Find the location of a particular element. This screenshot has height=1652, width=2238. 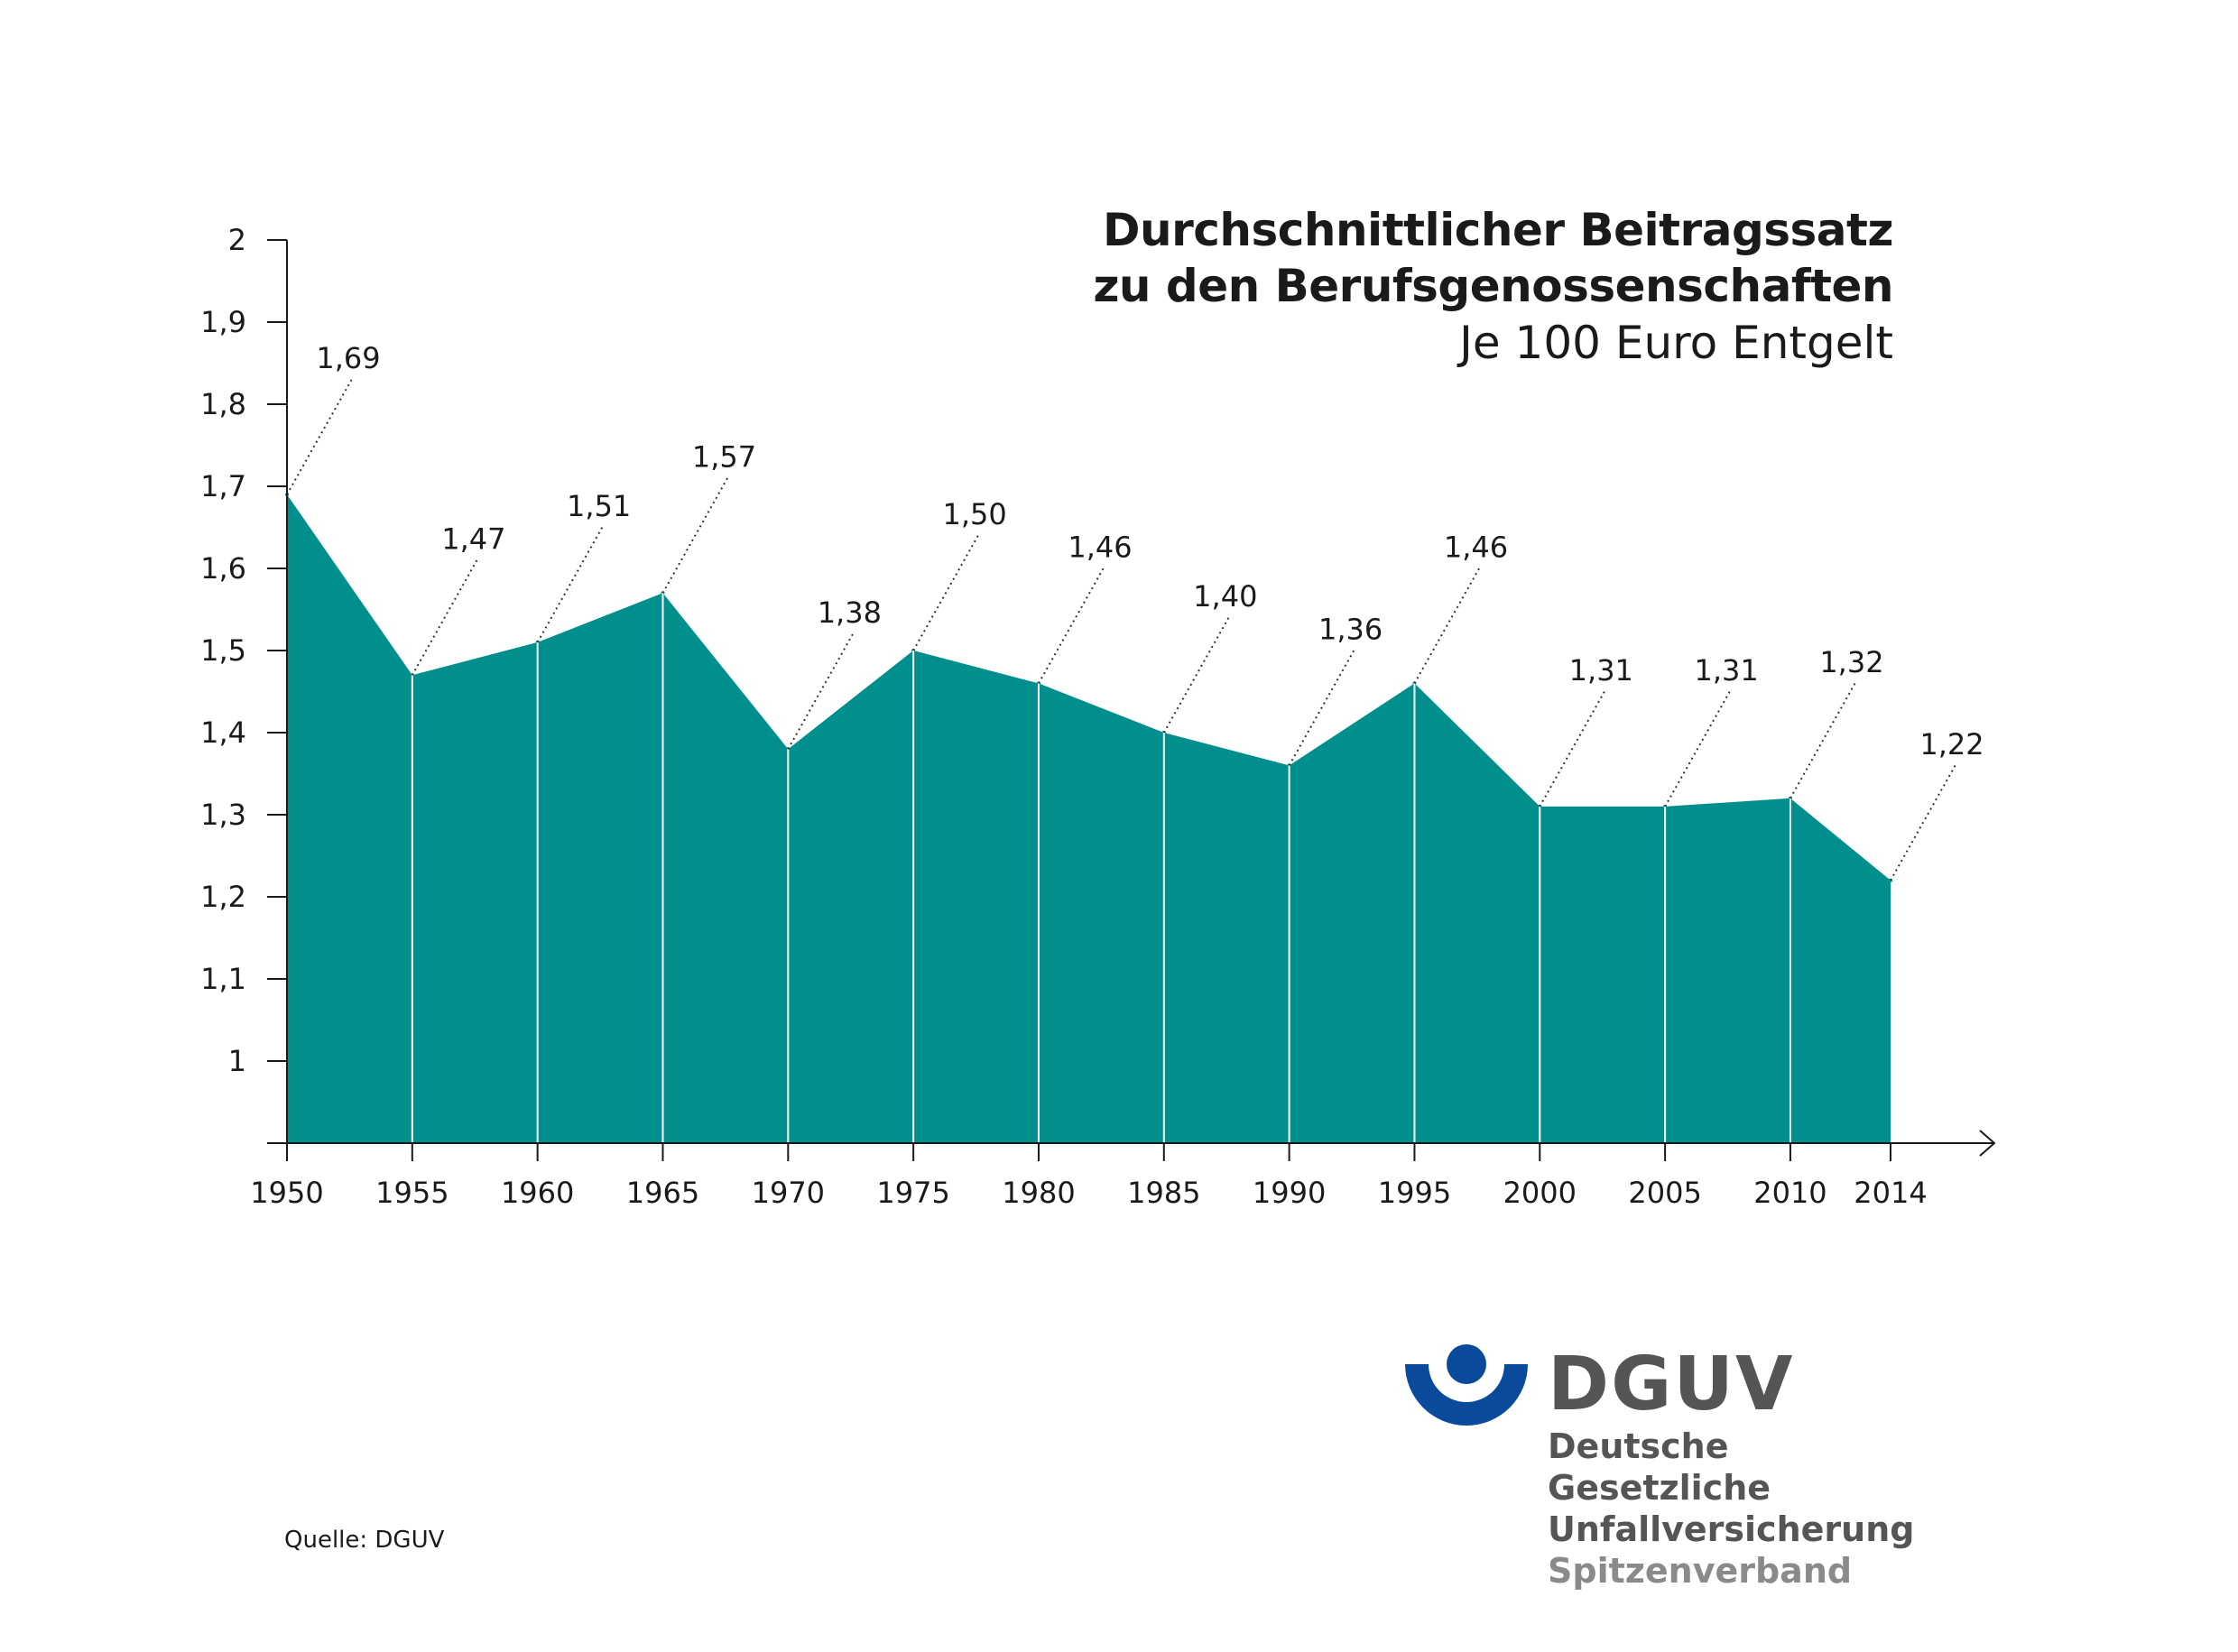

y-tick-label: 1,8 is located at coordinates (223, 404).